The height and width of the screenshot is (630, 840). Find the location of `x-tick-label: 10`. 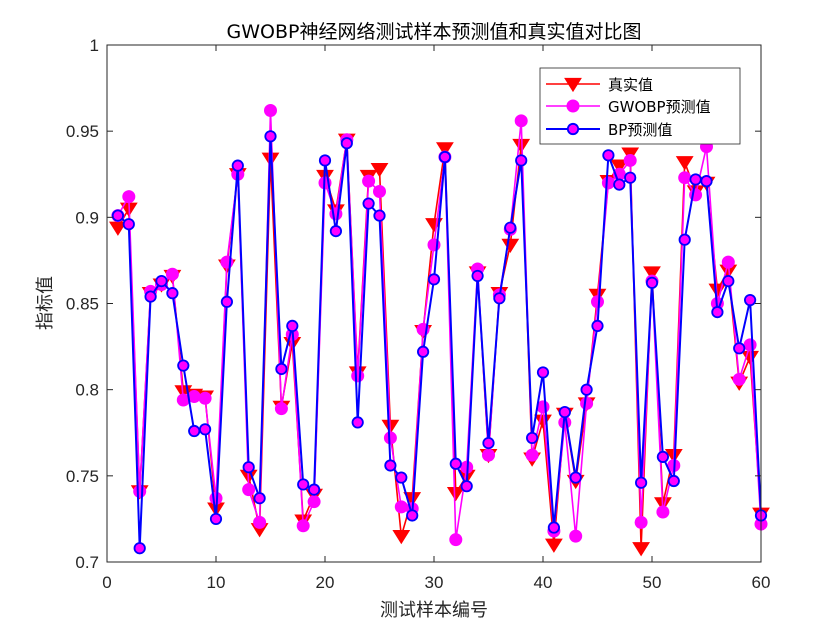

x-tick-label: 10 is located at coordinates (216, 582).